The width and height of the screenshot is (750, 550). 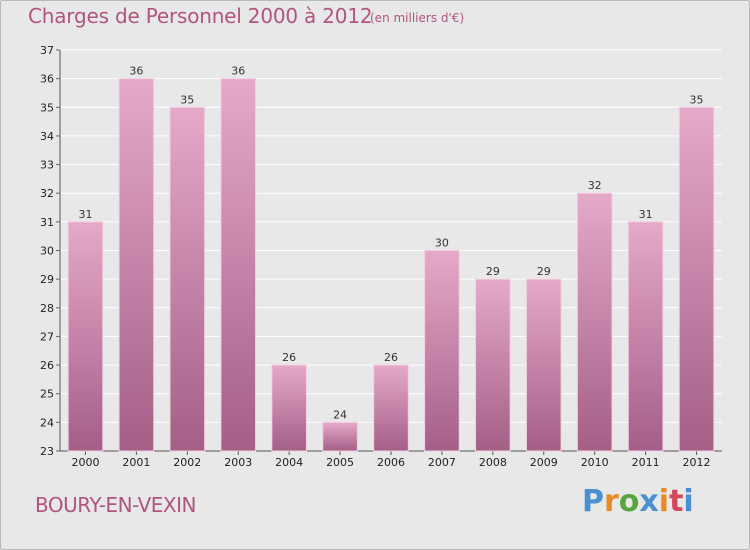 I want to click on x-tick-label: 2001, so click(x=136, y=462).